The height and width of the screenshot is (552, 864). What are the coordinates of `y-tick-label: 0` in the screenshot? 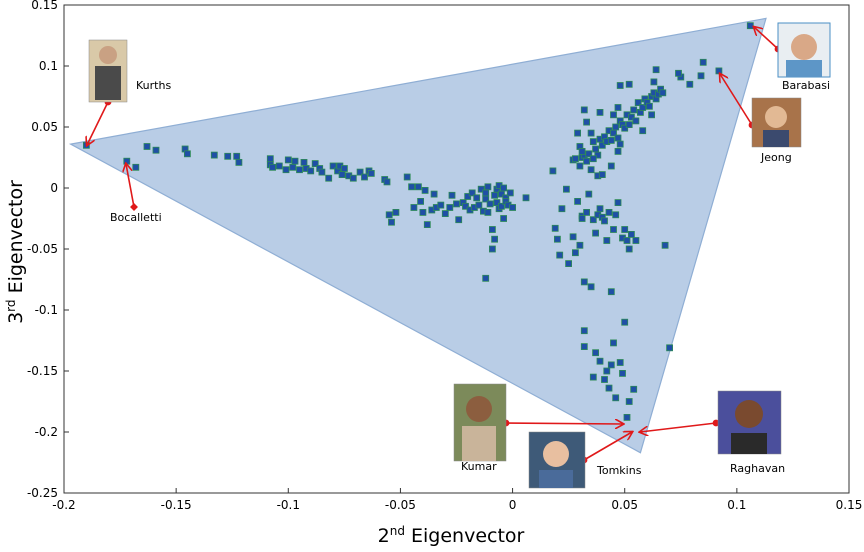 It's located at (54, 188).